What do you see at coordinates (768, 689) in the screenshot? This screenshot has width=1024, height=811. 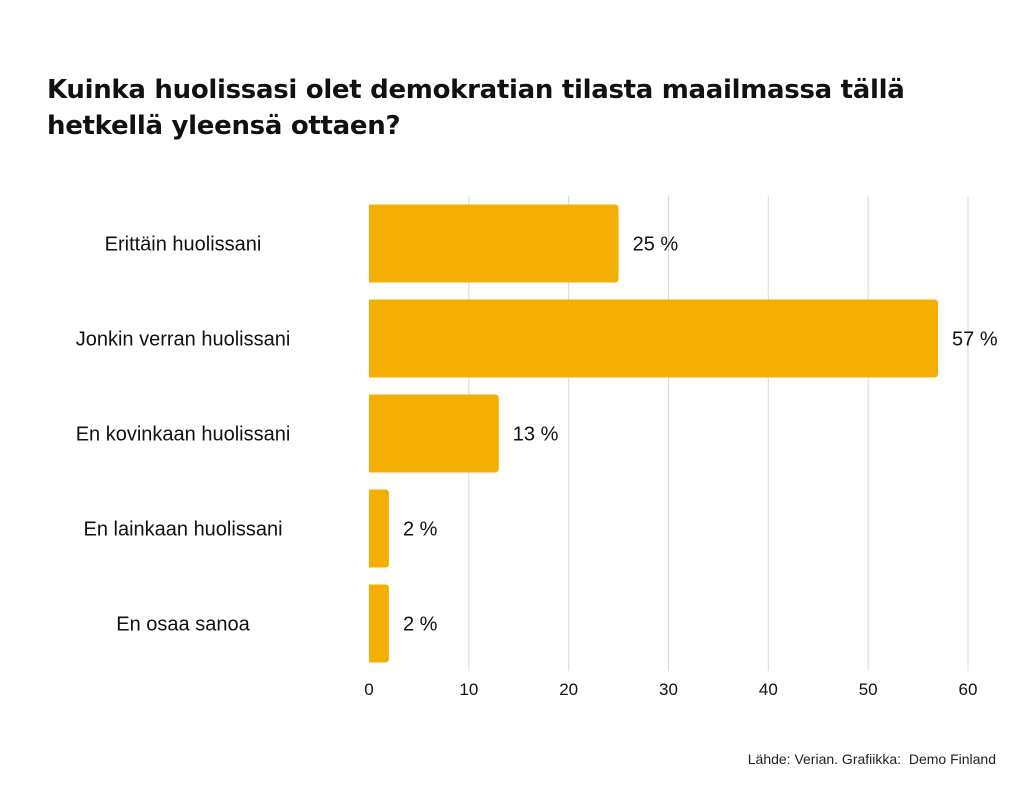 I see `x-tick-label-40: 40` at bounding box center [768, 689].